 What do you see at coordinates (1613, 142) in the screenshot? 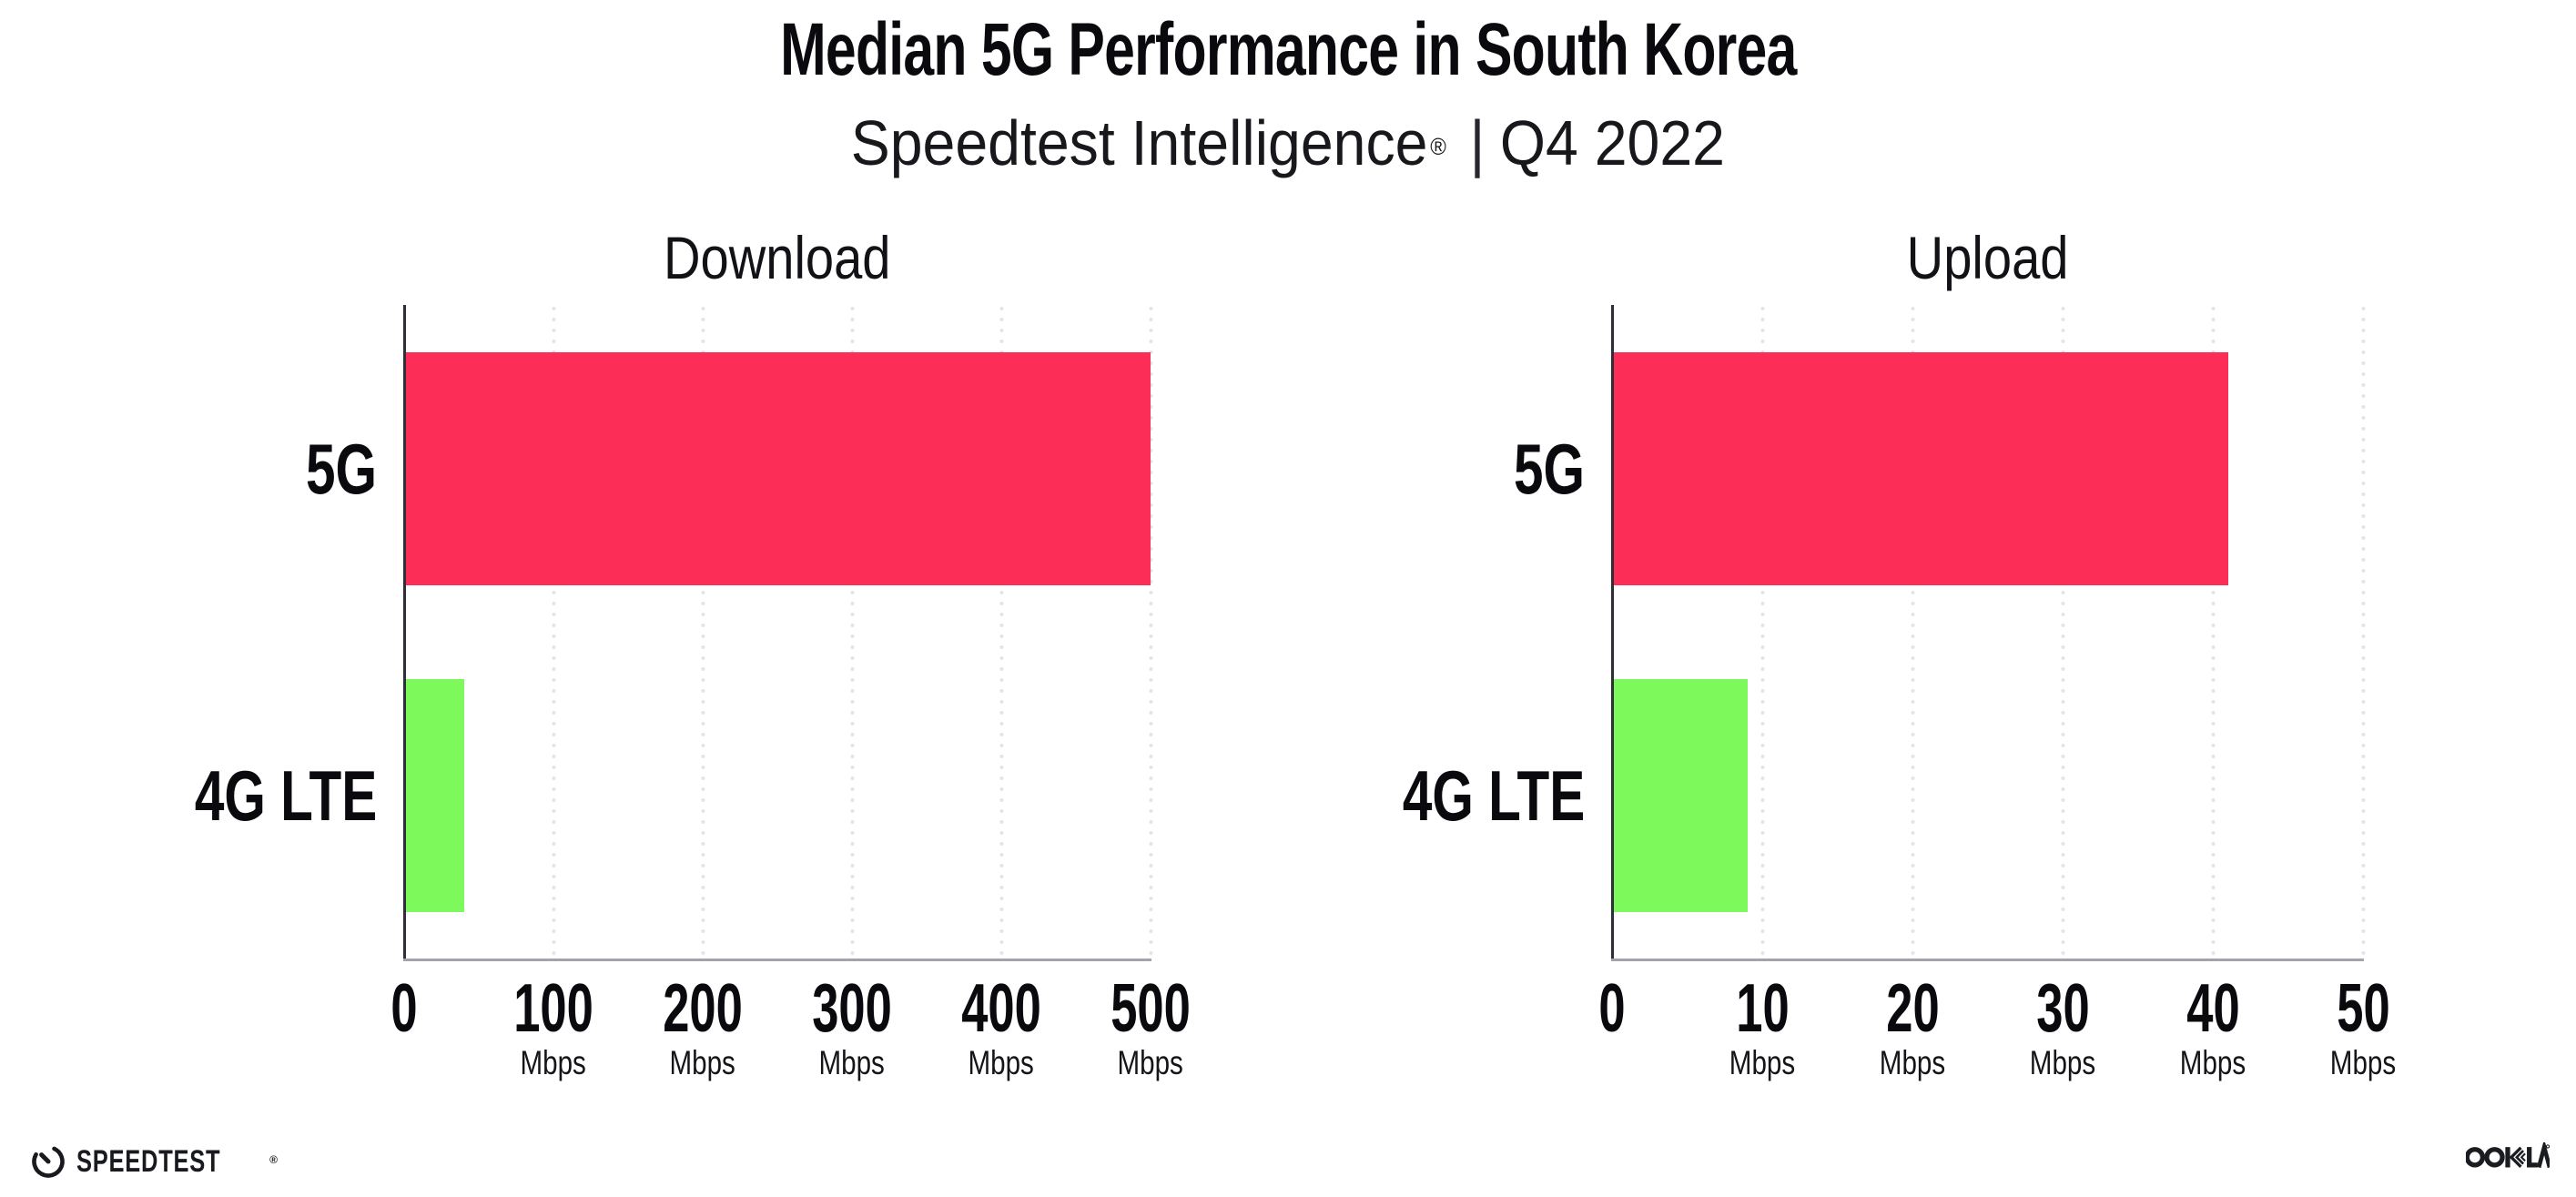
I see `subtitle-period: Q4 2022` at bounding box center [1613, 142].